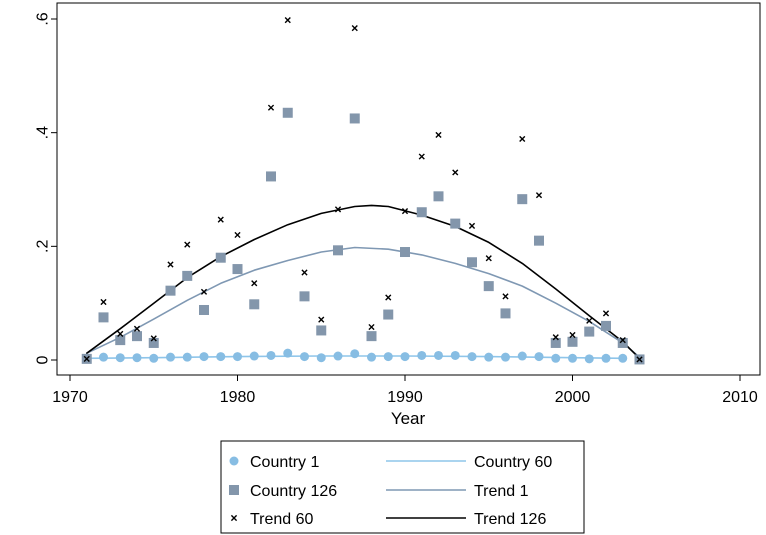 The height and width of the screenshot is (535, 766). I want to click on x-tick-label: 1990, so click(405, 397).